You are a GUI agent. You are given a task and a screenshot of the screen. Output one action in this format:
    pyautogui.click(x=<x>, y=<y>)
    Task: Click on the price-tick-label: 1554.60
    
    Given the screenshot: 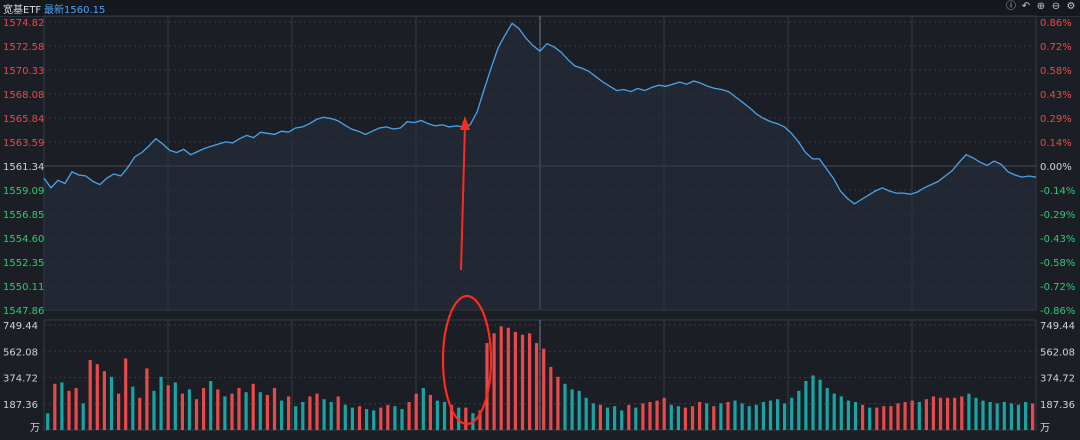 What is the action you would take?
    pyautogui.click(x=23, y=239)
    